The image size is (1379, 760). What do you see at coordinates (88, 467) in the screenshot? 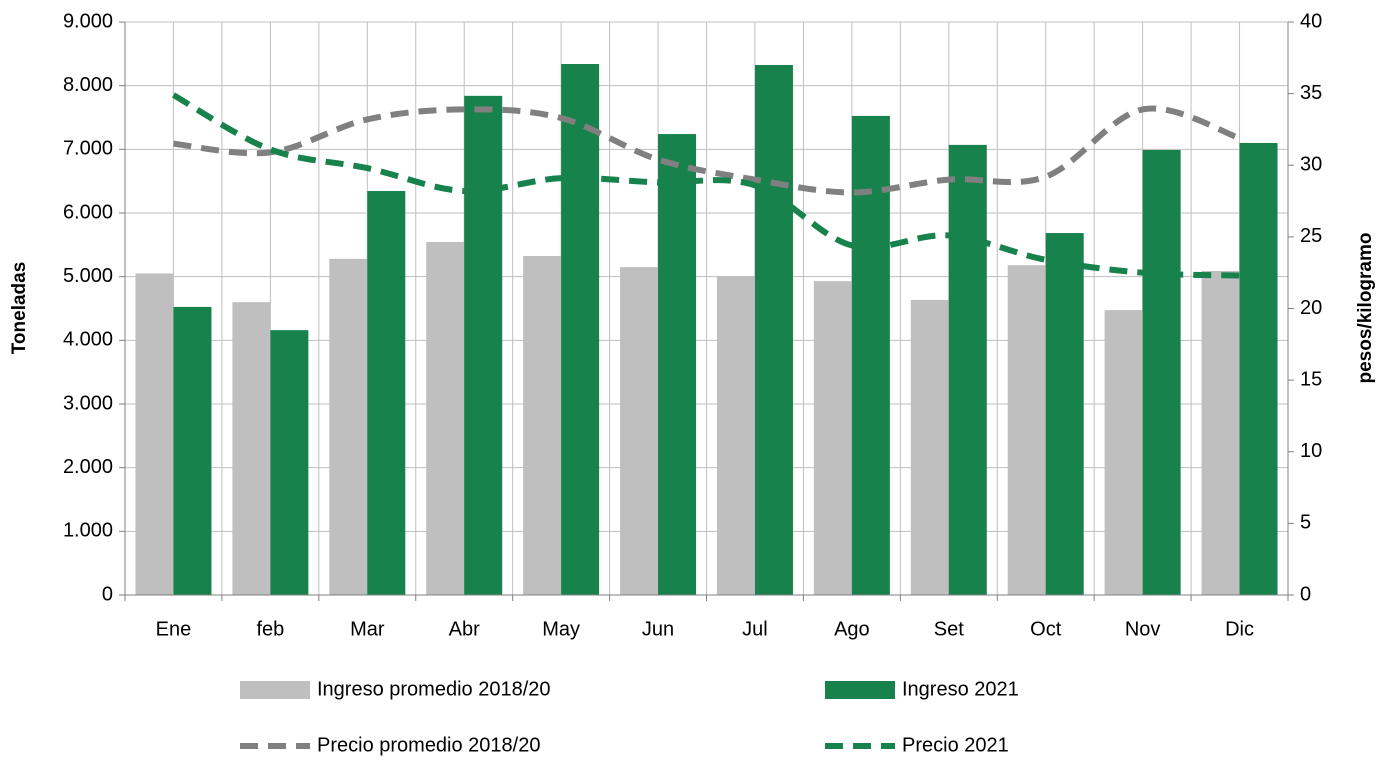
I see `y-tick-label: 2.000` at bounding box center [88, 467].